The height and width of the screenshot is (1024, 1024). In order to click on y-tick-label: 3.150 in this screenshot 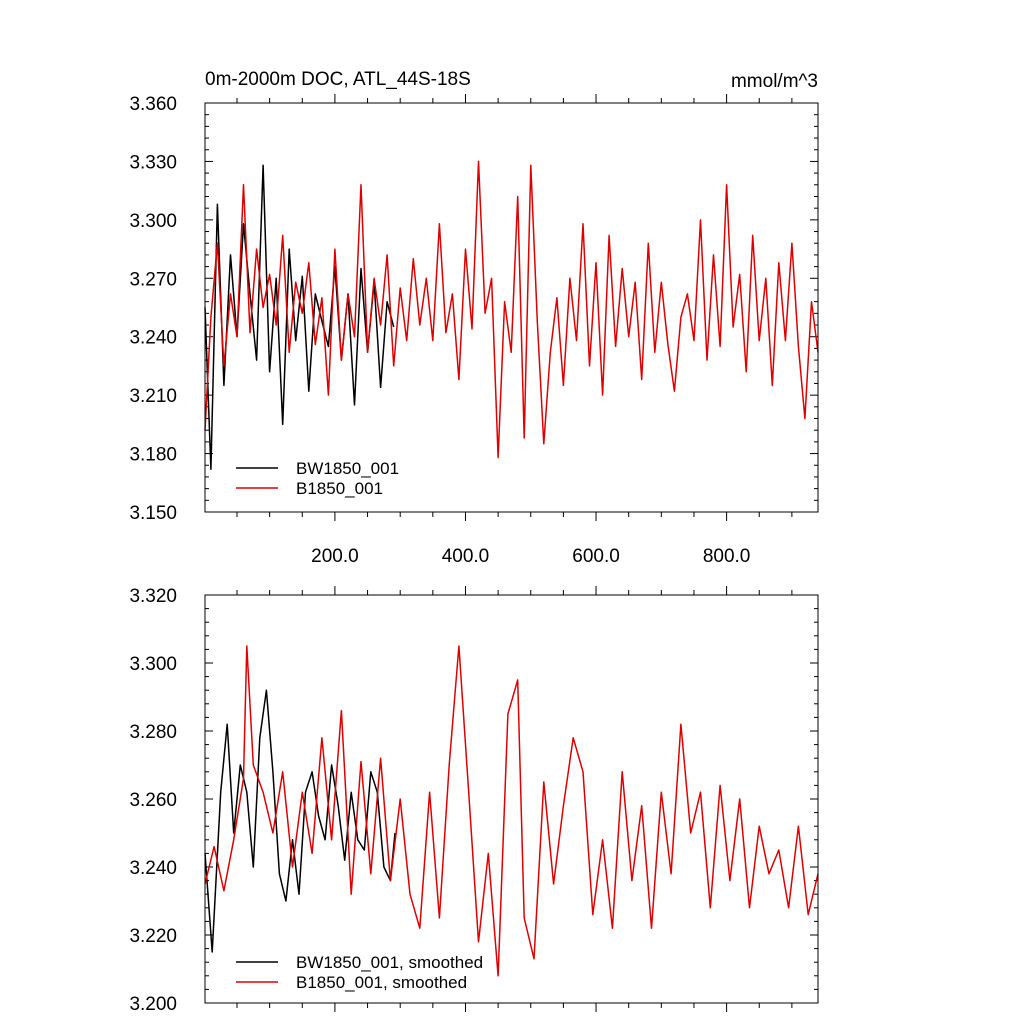, I will do `click(153, 513)`.